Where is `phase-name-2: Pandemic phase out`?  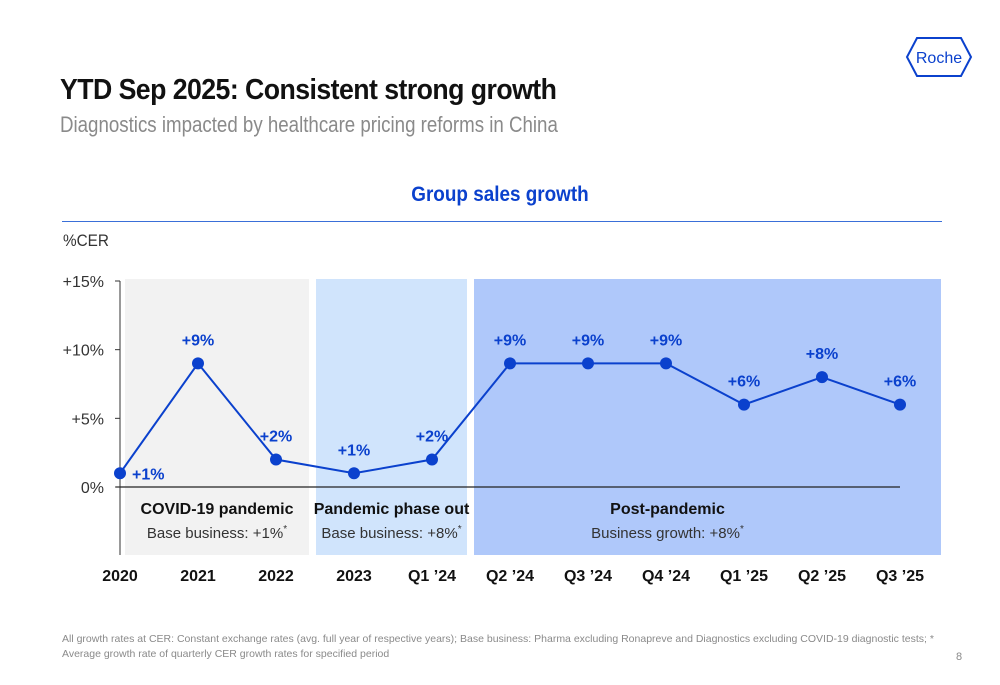
phase-name-2: Pandemic phase out is located at coordinates (392, 509).